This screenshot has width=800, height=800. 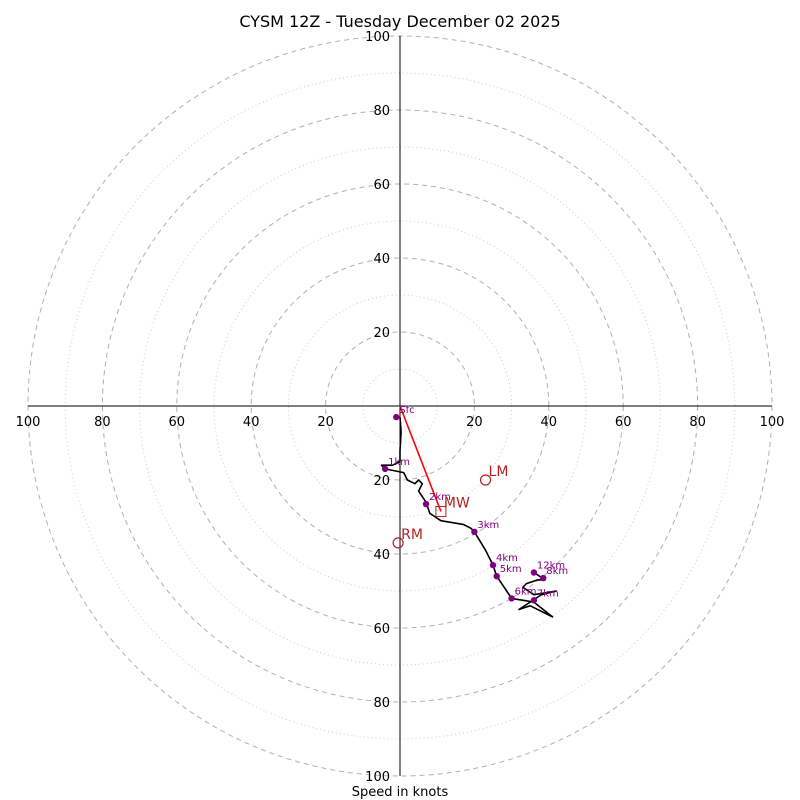 I want to click on height-marker-label: 12km, so click(x=551, y=566).